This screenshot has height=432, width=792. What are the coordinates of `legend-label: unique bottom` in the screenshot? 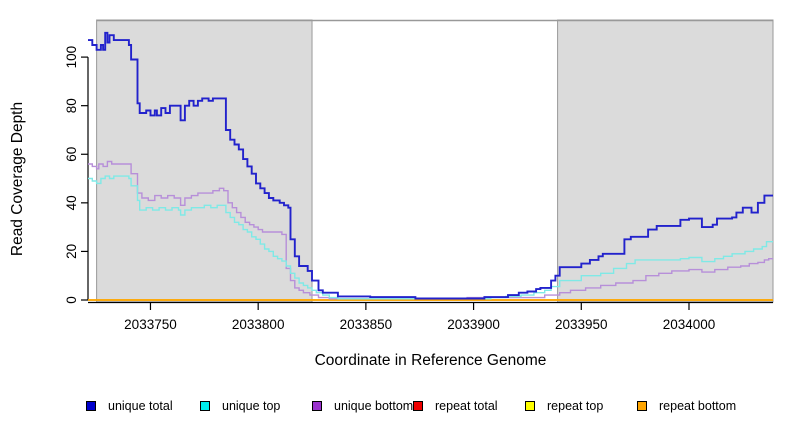 It's located at (374, 406).